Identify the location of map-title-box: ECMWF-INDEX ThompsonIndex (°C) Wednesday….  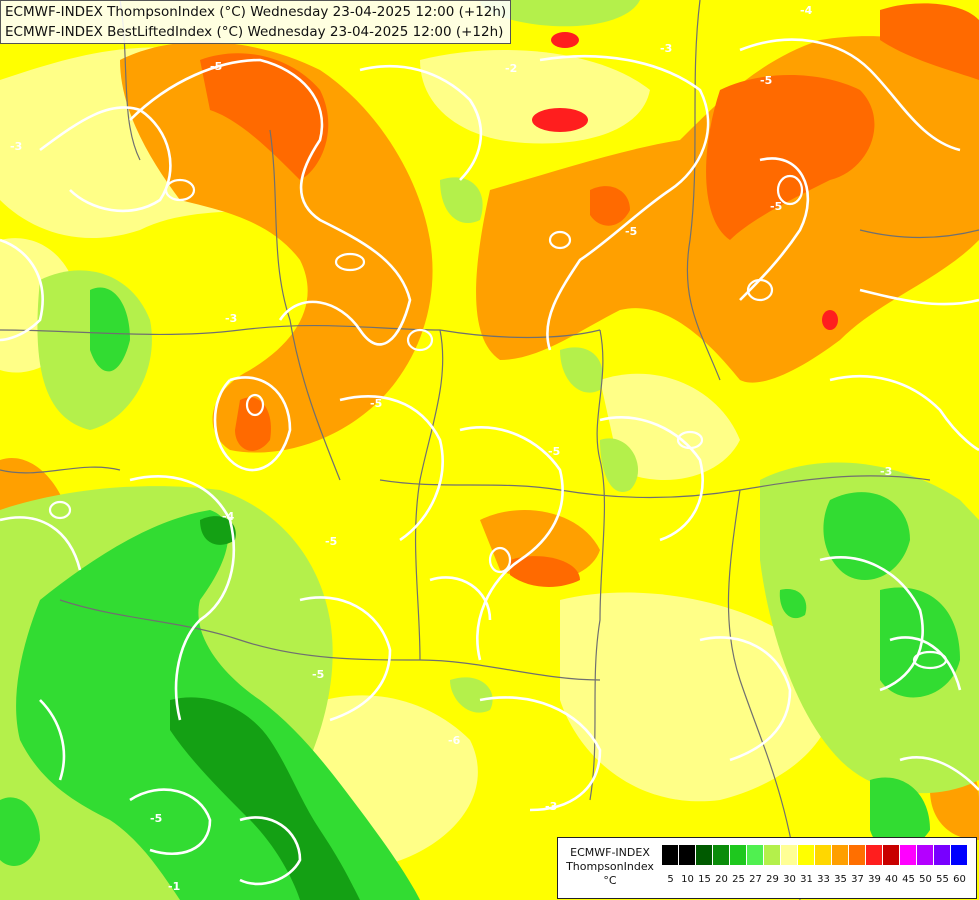
(256, 22).